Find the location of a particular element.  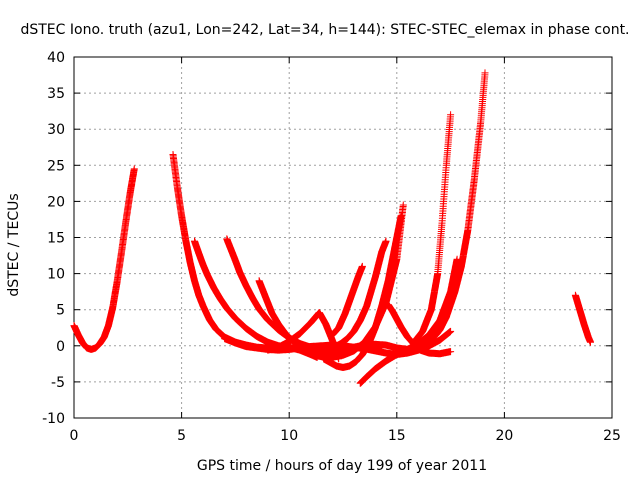

y-tick-label: 0 is located at coordinates (60, 347).